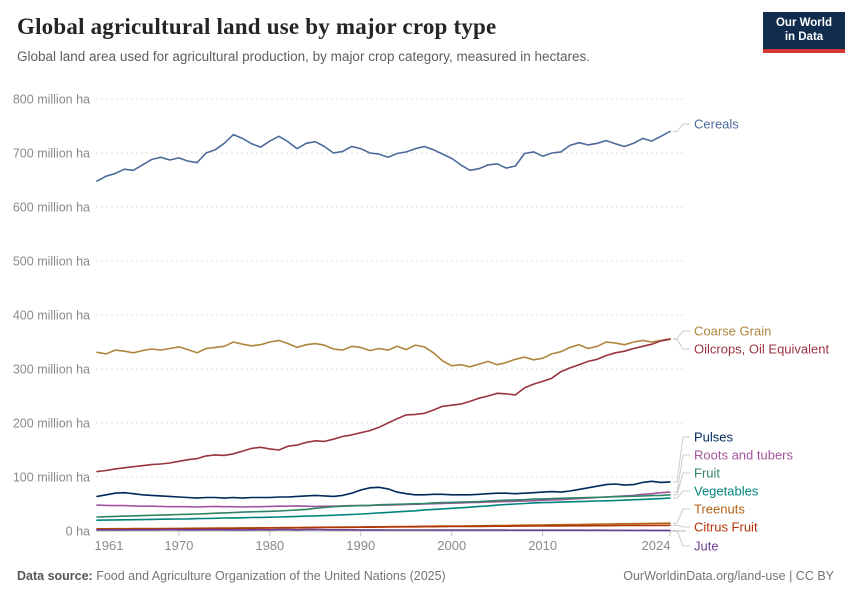  What do you see at coordinates (451, 545) in the screenshot?
I see `x-tick-label: 2000` at bounding box center [451, 545].